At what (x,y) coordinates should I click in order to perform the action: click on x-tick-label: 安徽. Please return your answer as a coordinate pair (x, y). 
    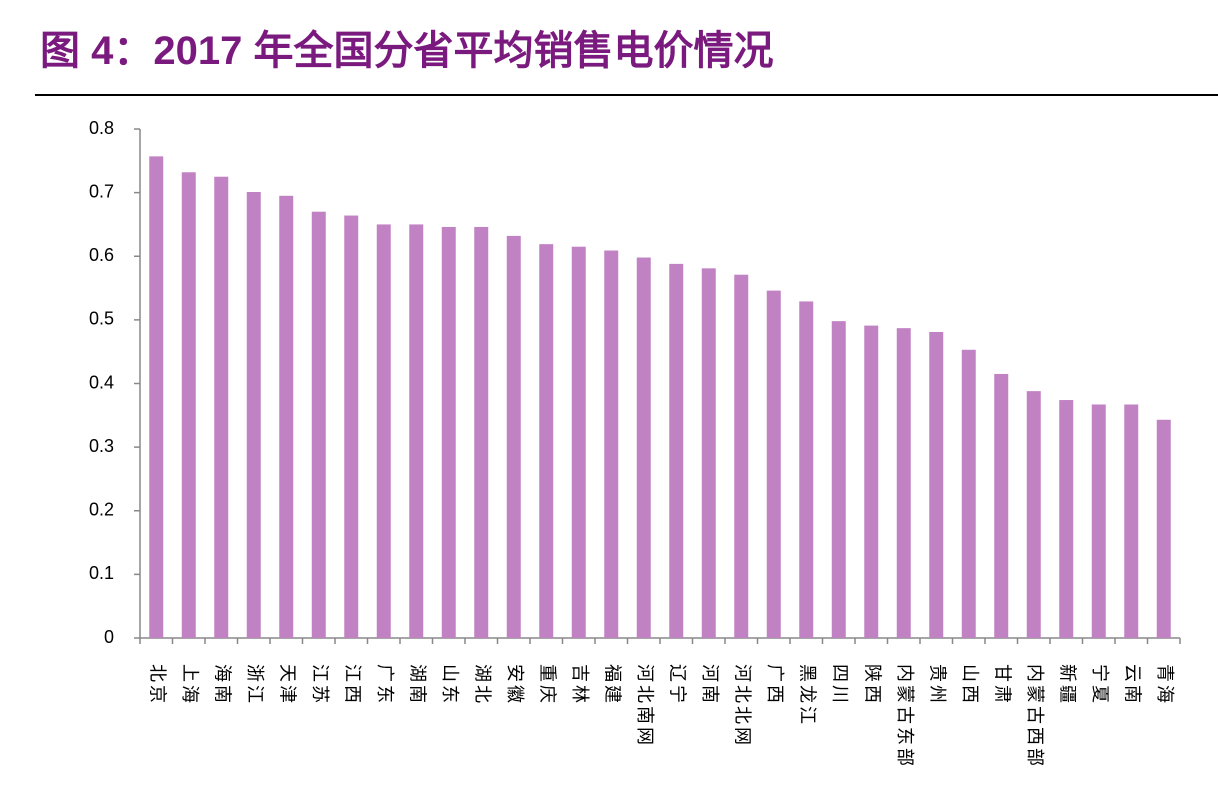
    Looking at the image, I should click on (515, 685).